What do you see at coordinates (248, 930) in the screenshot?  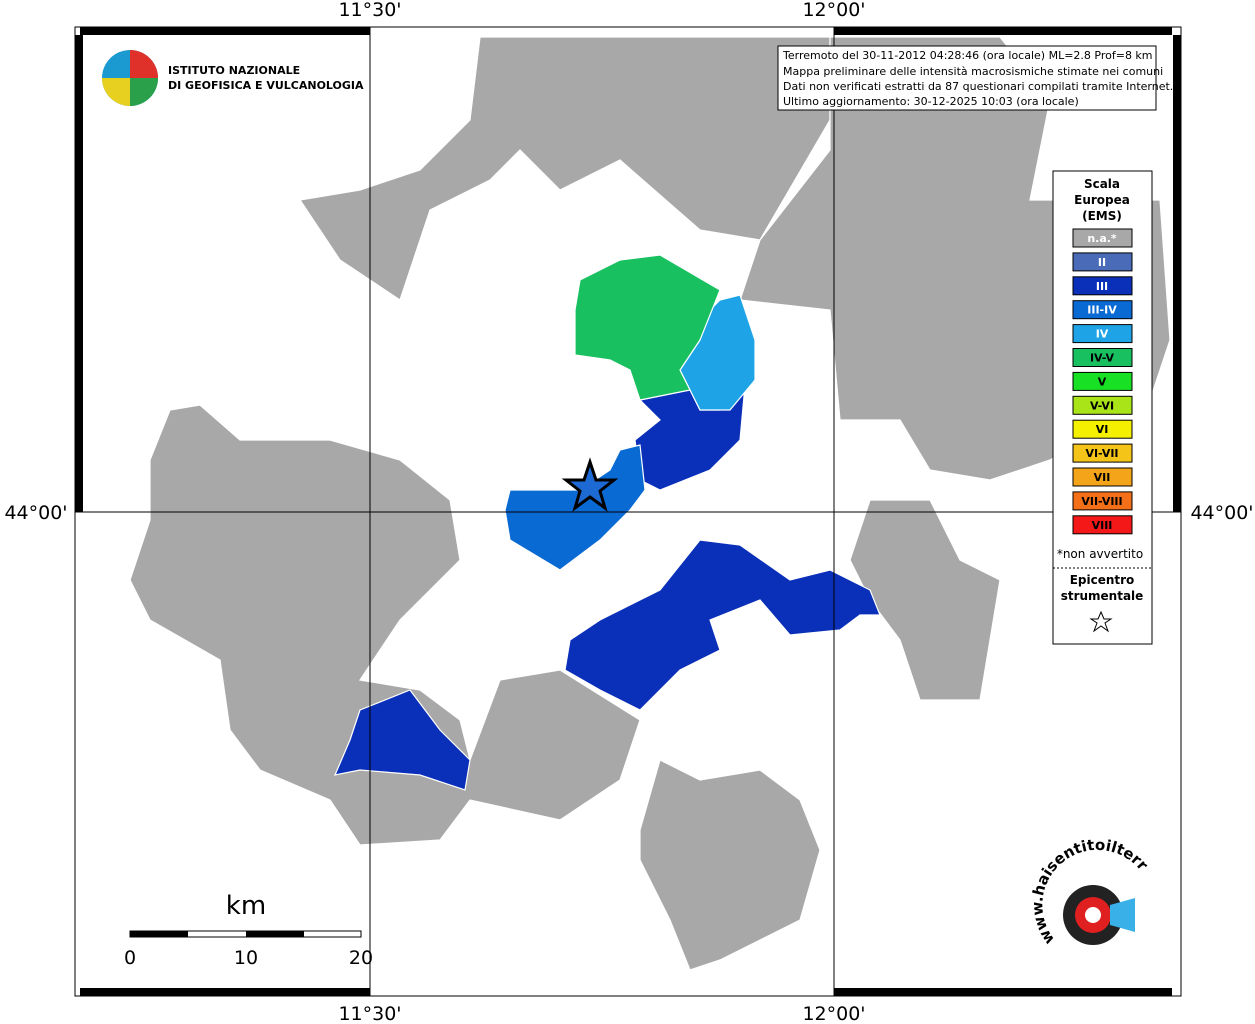 I see `scale-bar: km 0 10 20` at bounding box center [248, 930].